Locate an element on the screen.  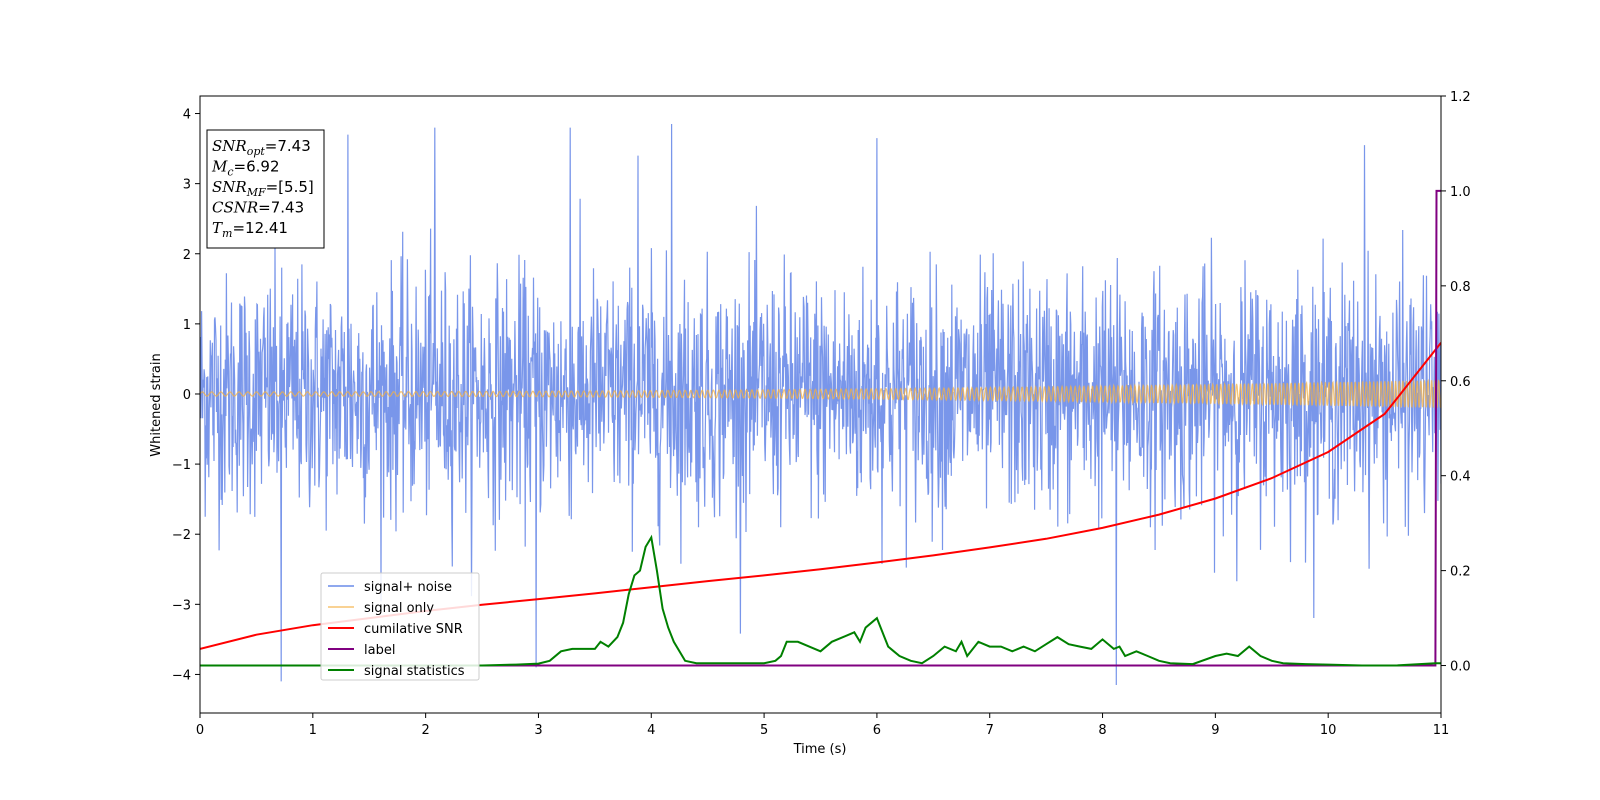
y-left-tick-label: 1 is located at coordinates (187, 325).